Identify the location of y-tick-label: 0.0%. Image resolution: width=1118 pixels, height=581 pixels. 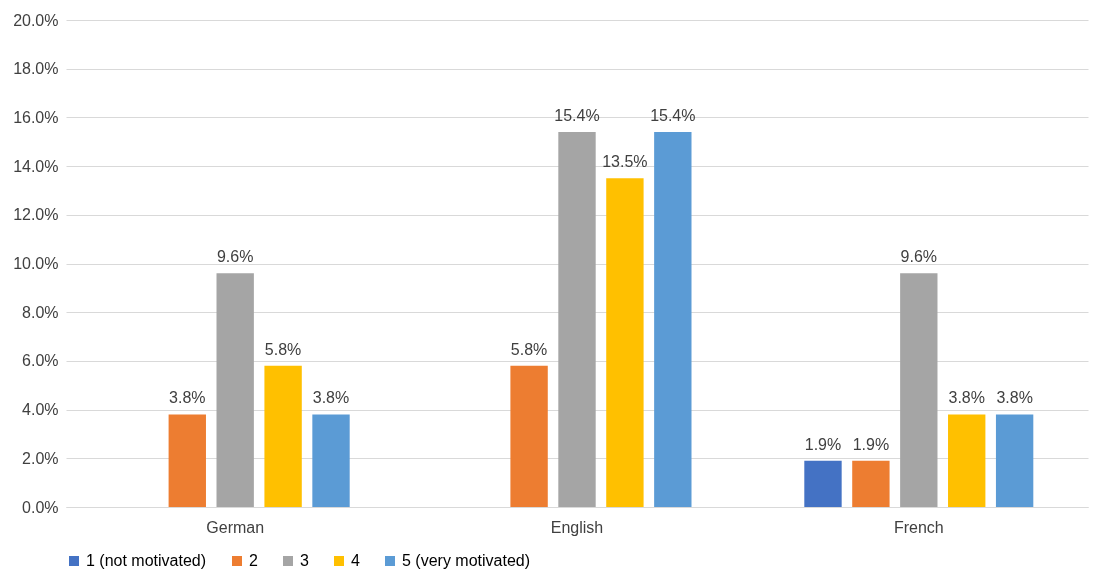
(40, 507).